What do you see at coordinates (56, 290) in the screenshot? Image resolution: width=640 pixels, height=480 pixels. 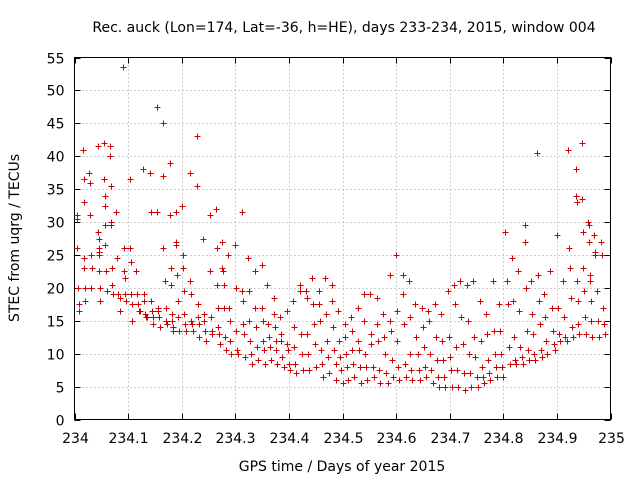 I see `y-tick-label: 20` at bounding box center [56, 290].